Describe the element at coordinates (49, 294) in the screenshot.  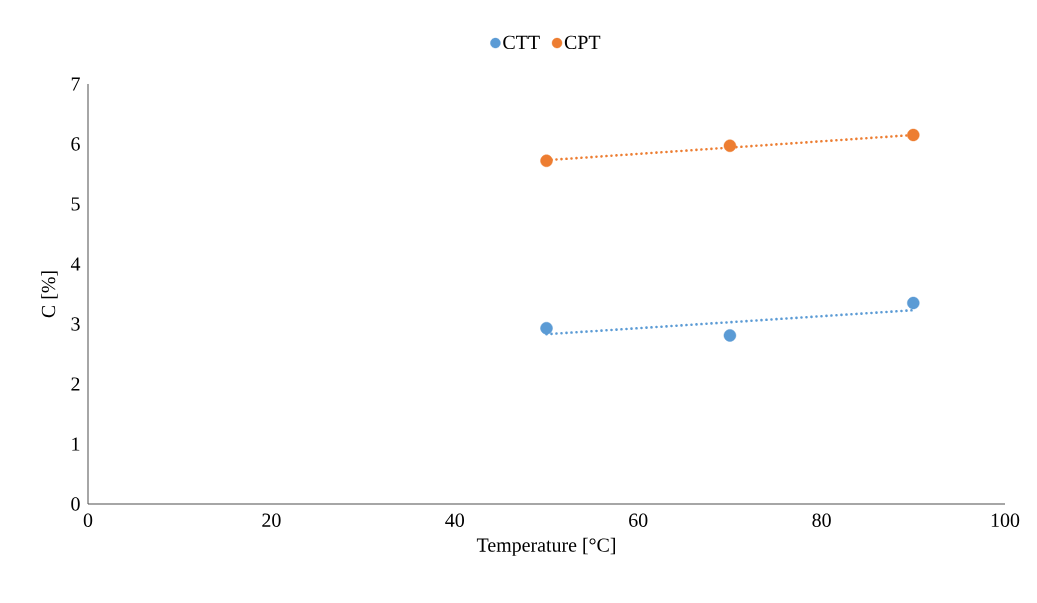
I see `y-axis-title: C [%]` at that location.